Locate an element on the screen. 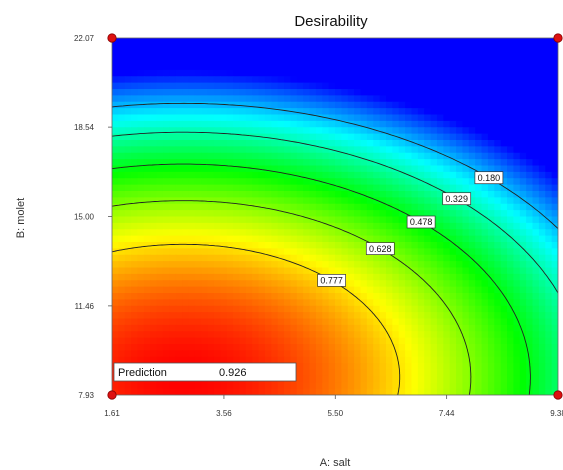 This screenshot has height=470, width=563. contour-label: 0.478 is located at coordinates (421, 222).